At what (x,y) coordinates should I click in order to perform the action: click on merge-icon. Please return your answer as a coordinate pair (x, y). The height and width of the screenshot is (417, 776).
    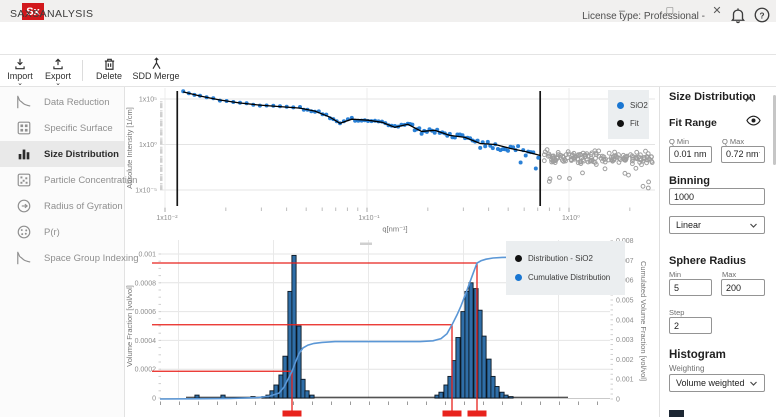
    Looking at the image, I should click on (156, 63).